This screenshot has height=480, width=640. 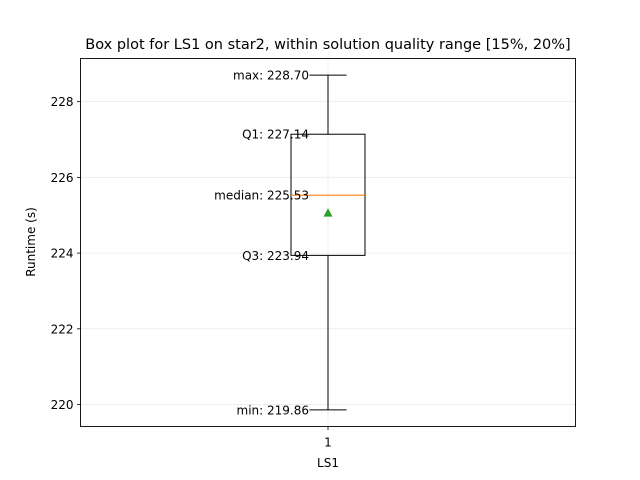 What do you see at coordinates (62, 405) in the screenshot?
I see `y-tick-label: 220` at bounding box center [62, 405].